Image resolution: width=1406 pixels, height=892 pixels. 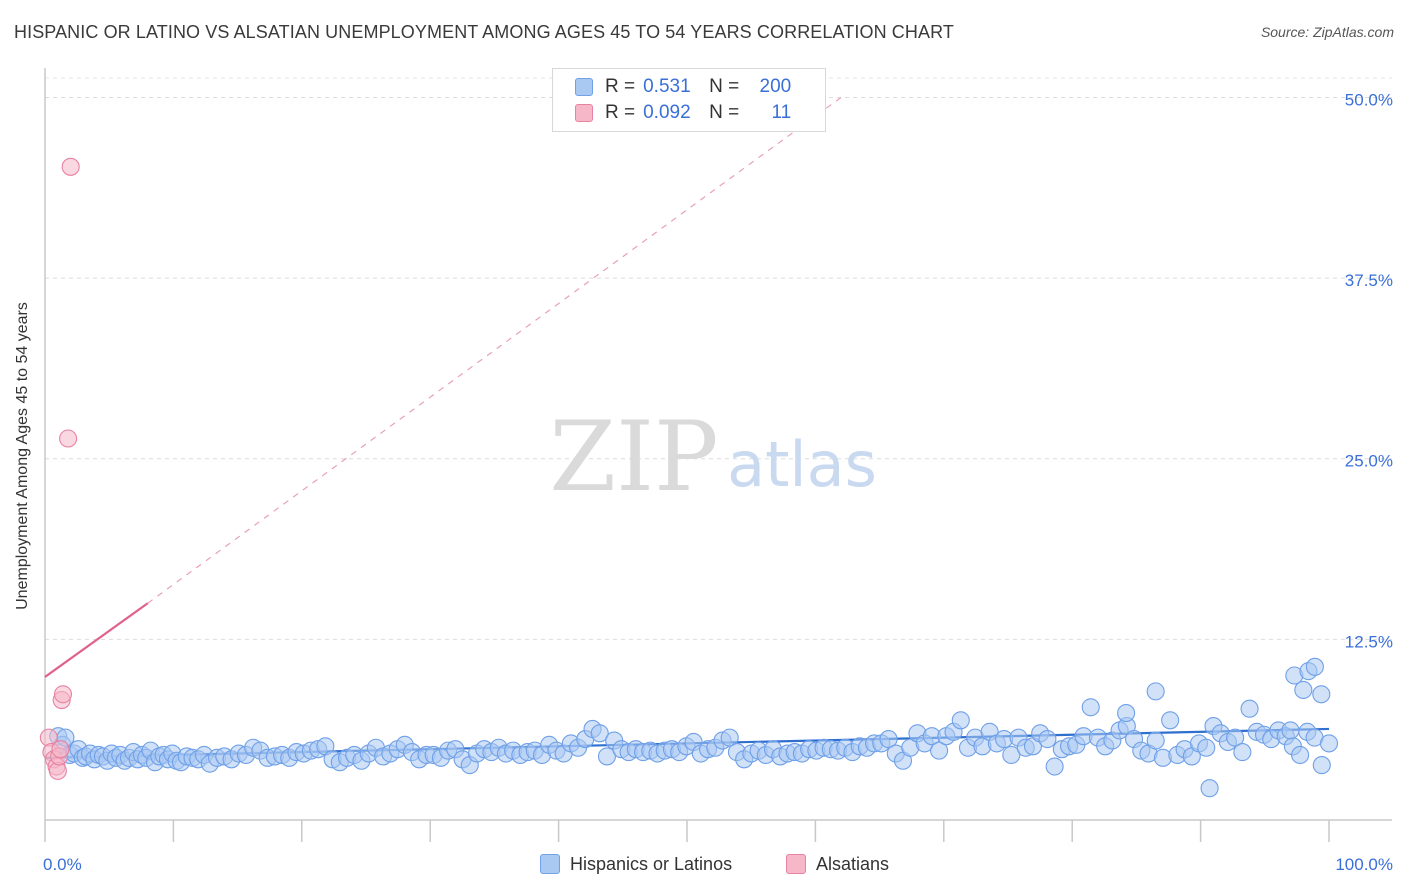 What do you see at coordinates (802, 464) in the screenshot?
I see `watermark-atlas: atlas` at bounding box center [802, 464].